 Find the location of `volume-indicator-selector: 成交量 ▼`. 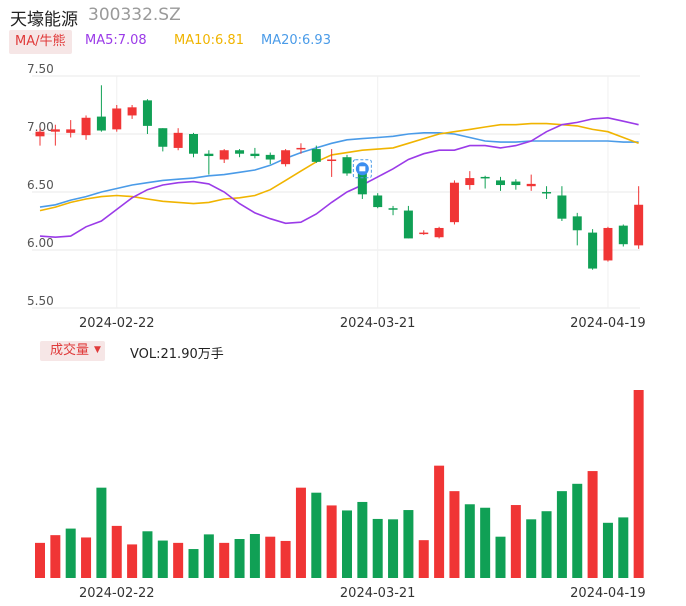

volume-indicator-selector: 成交量 ▼ is located at coordinates (72, 351).